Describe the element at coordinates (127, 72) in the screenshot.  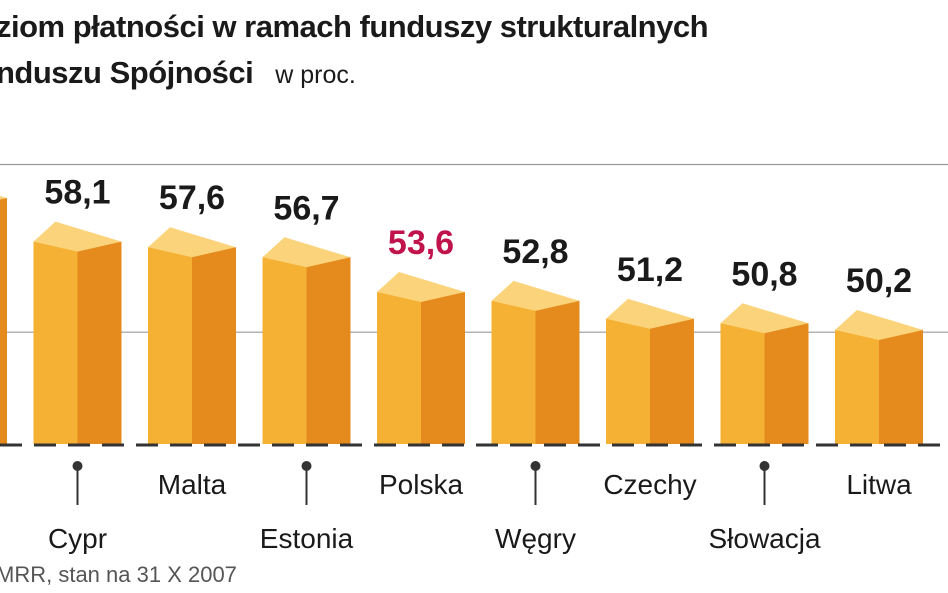
I see `title-line-2-text: nduszu Spójności` at that location.